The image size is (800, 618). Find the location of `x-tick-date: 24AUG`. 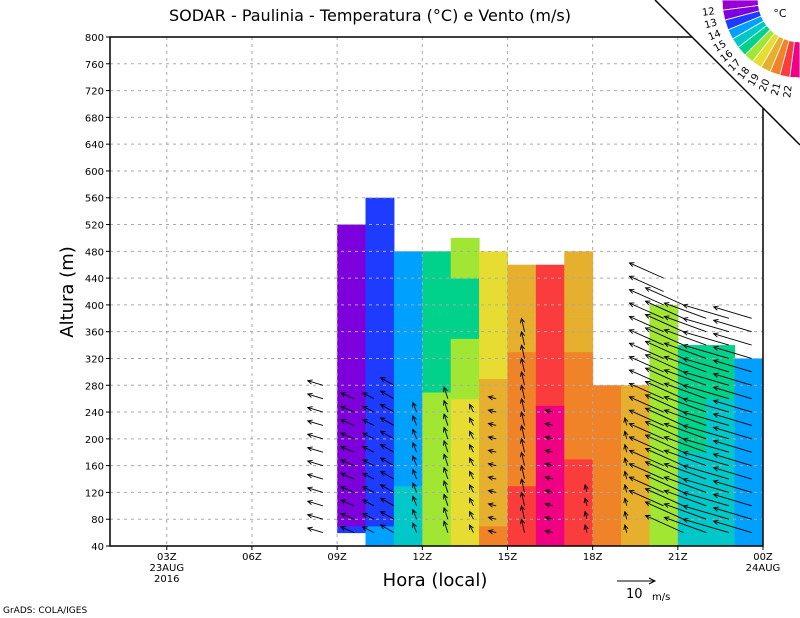

x-tick-date: 24AUG is located at coordinates (763, 568).